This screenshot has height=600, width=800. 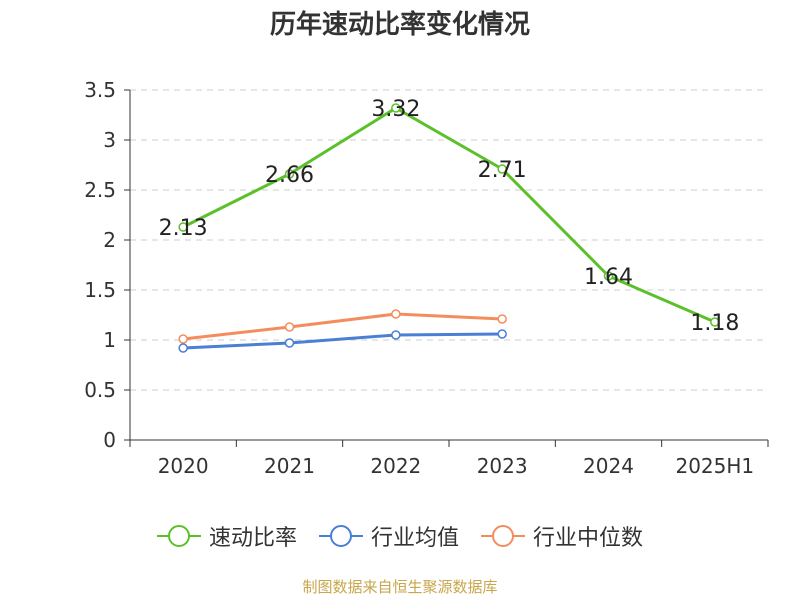 I want to click on y-tick-label: 2.5, so click(x=100, y=190).